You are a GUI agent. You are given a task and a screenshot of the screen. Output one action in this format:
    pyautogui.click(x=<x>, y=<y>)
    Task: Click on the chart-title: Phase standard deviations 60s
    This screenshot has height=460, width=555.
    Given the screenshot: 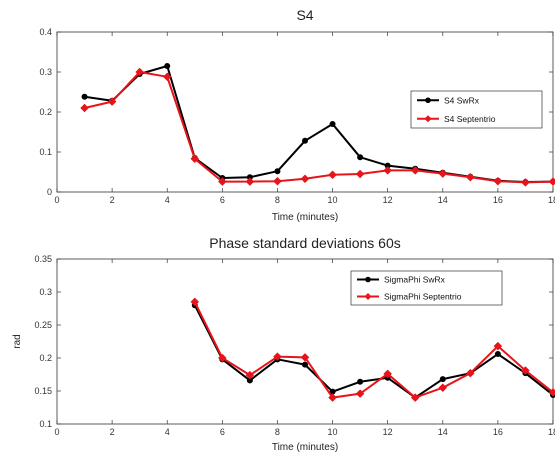 What is the action you would take?
    pyautogui.click(x=304, y=243)
    